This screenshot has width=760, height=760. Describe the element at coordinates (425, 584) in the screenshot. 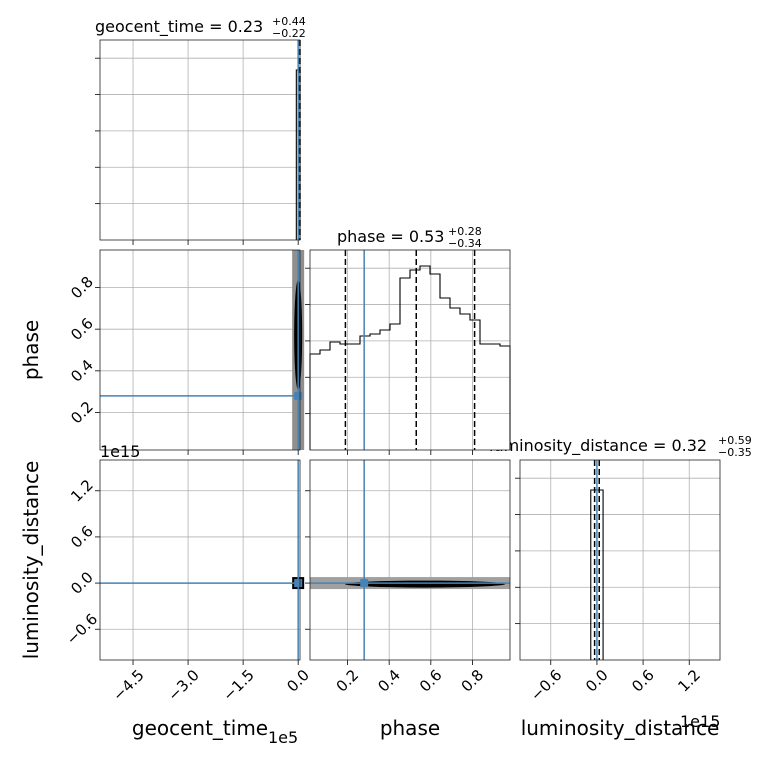

I see `p21-density-core` at that location.